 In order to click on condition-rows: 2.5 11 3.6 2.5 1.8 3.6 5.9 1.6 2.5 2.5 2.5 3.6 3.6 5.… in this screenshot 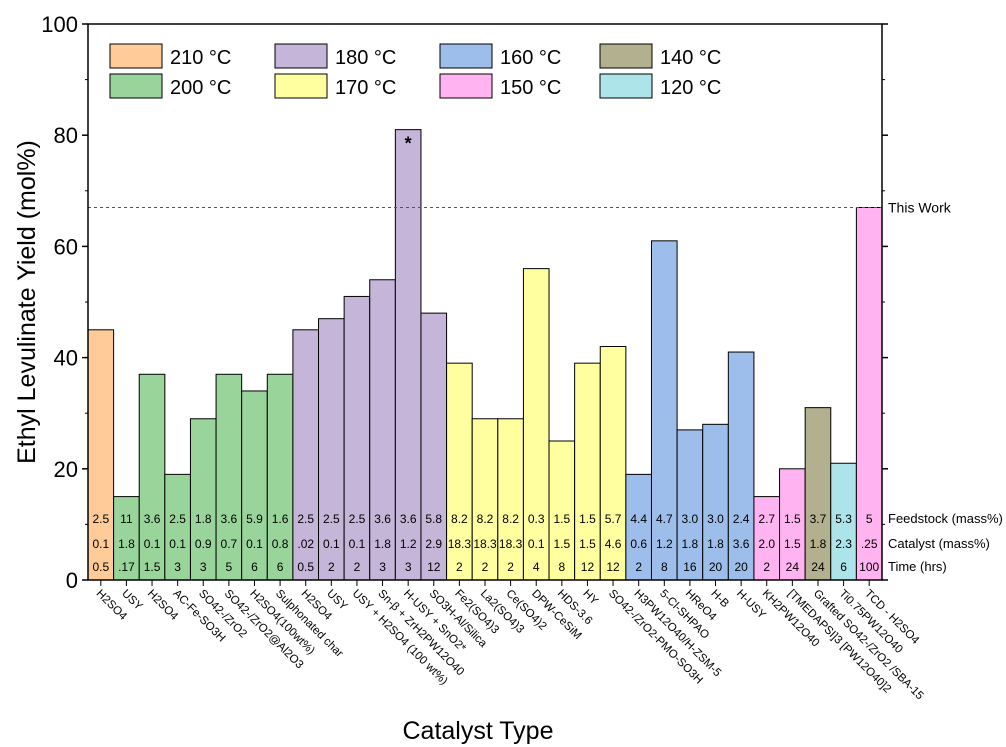, I will do `click(485, 543)`.